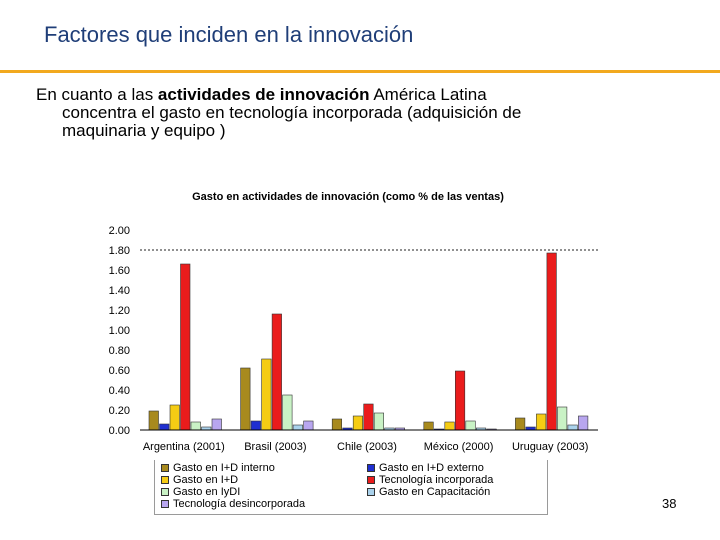  What do you see at coordinates (669, 503) in the screenshot?
I see `page-number: 38` at bounding box center [669, 503].